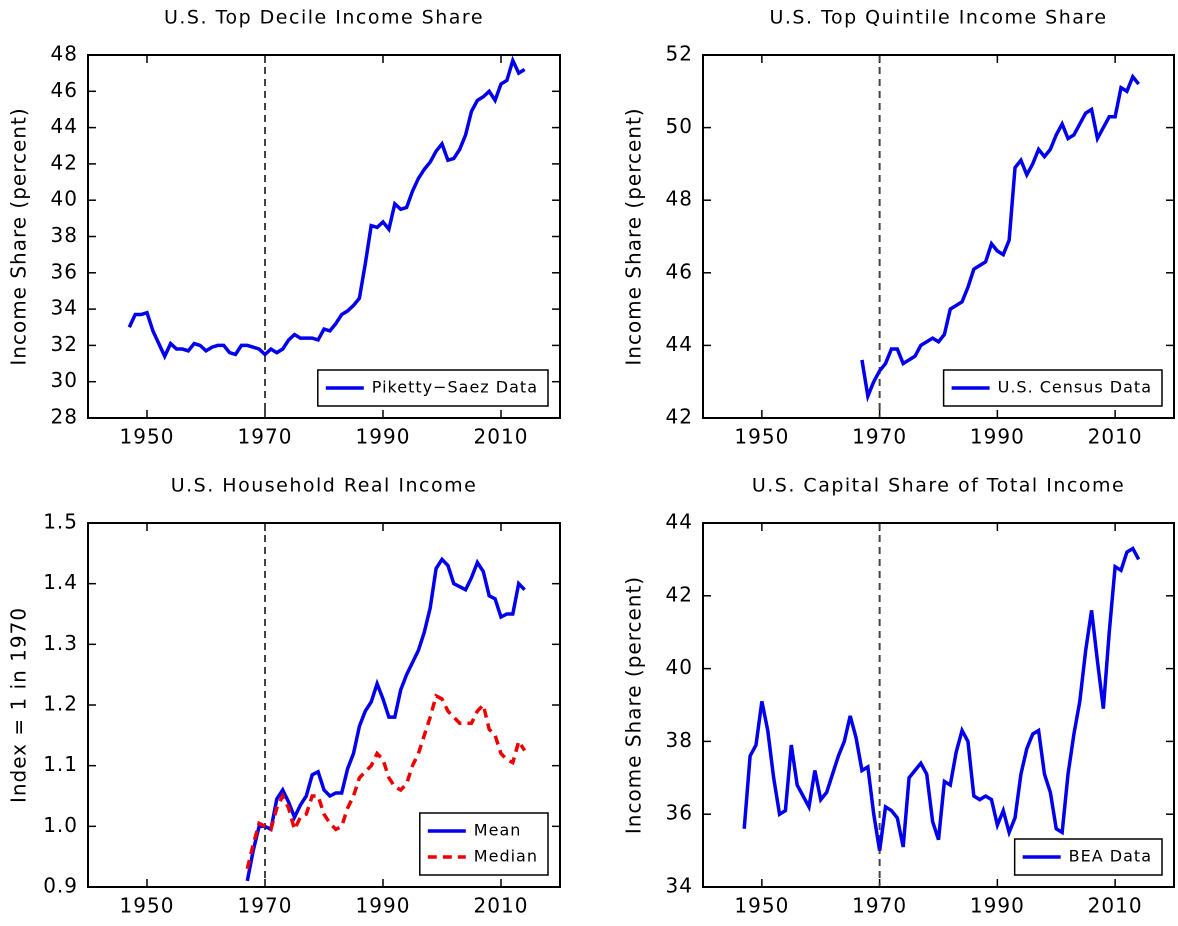 This screenshot has width=1178, height=926. I want to click on legend: Mean Median, so click(484, 844).